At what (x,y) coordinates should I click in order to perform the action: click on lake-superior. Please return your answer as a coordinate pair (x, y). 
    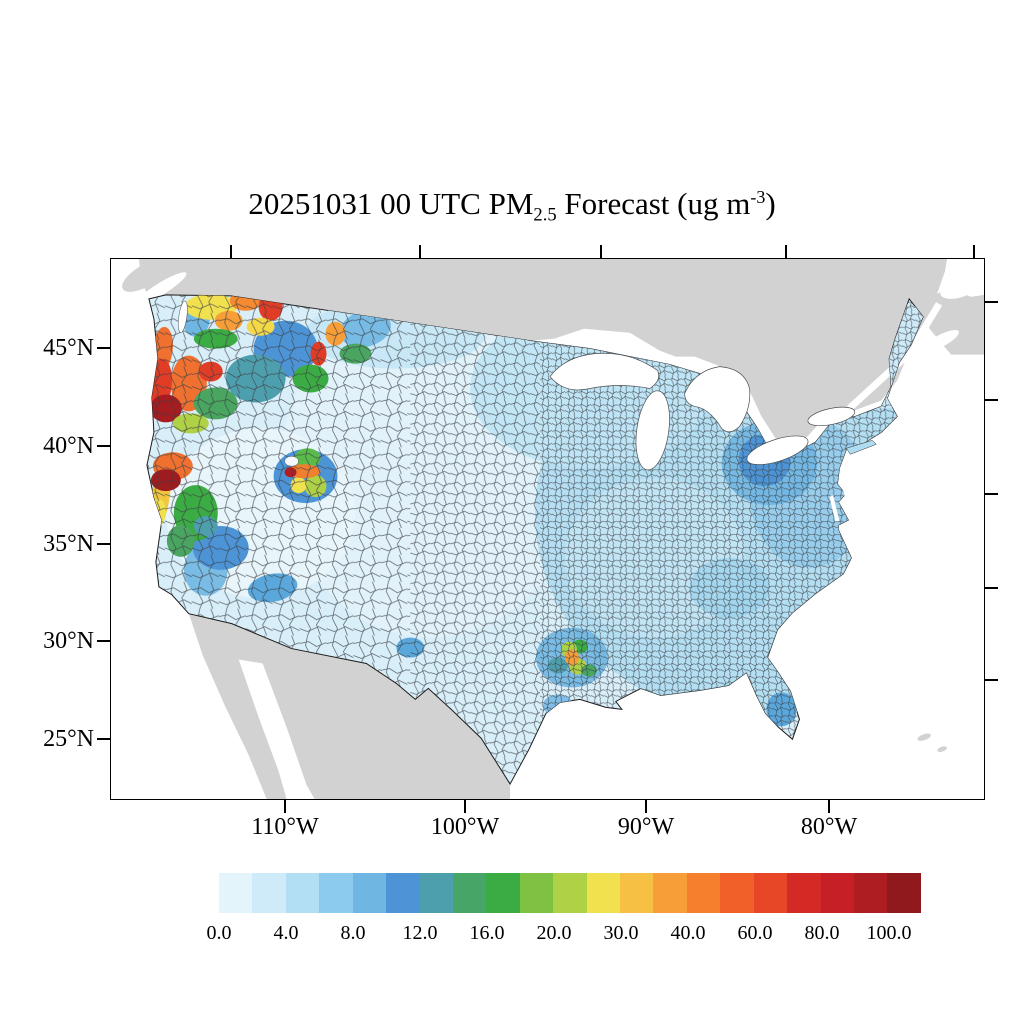
    Looking at the image, I should click on (604, 371).